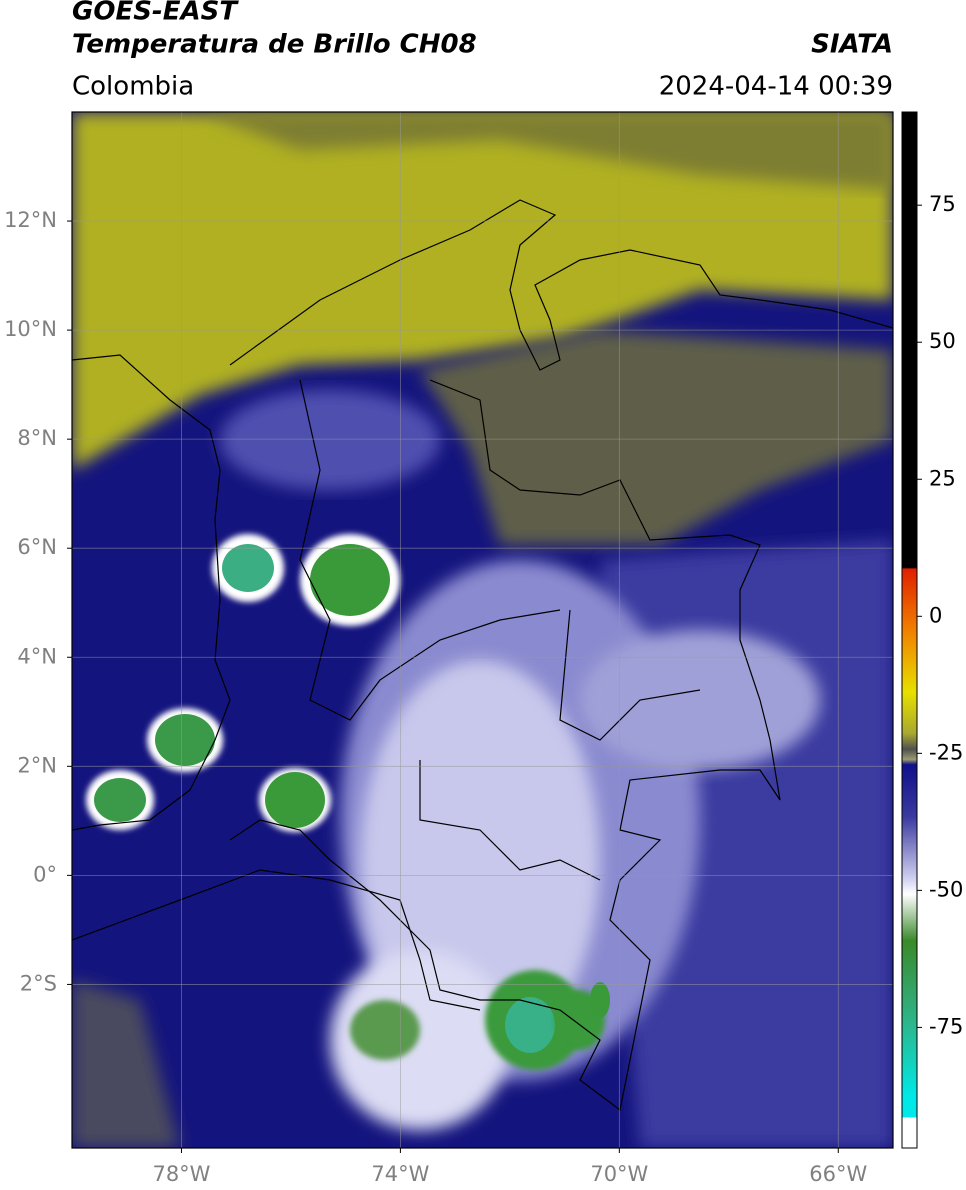 This screenshot has height=1190, width=966. What do you see at coordinates (133, 87) in the screenshot?
I see `region: Colombia` at bounding box center [133, 87].